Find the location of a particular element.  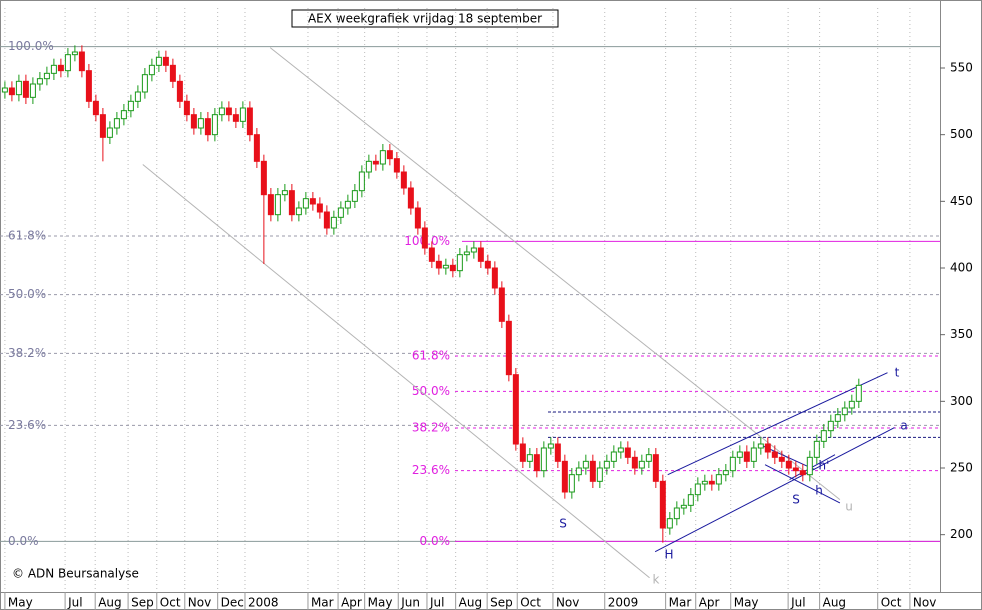

y-tick-label: 400 is located at coordinates (961, 268).